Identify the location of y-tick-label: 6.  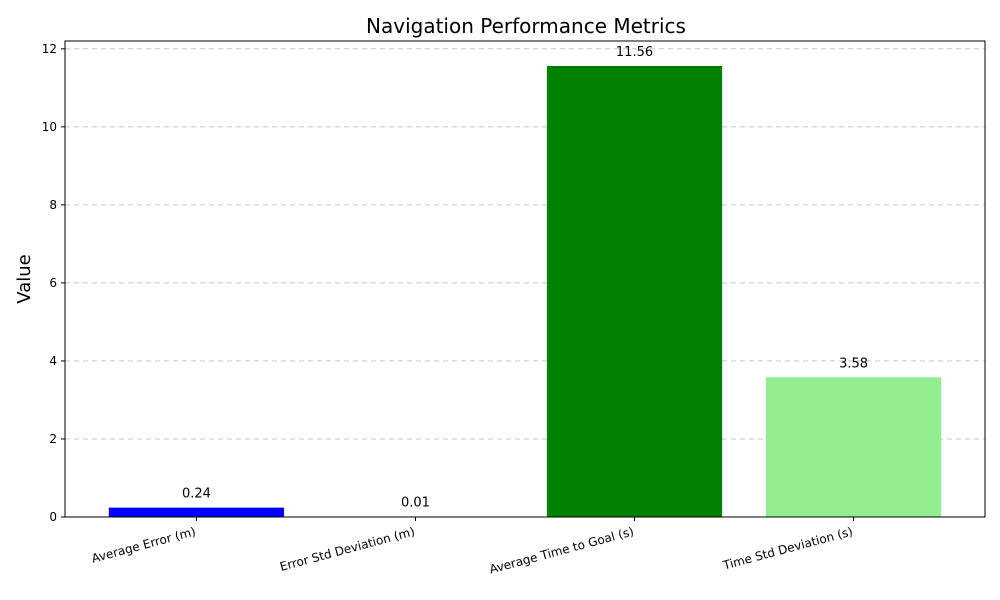
(53, 283).